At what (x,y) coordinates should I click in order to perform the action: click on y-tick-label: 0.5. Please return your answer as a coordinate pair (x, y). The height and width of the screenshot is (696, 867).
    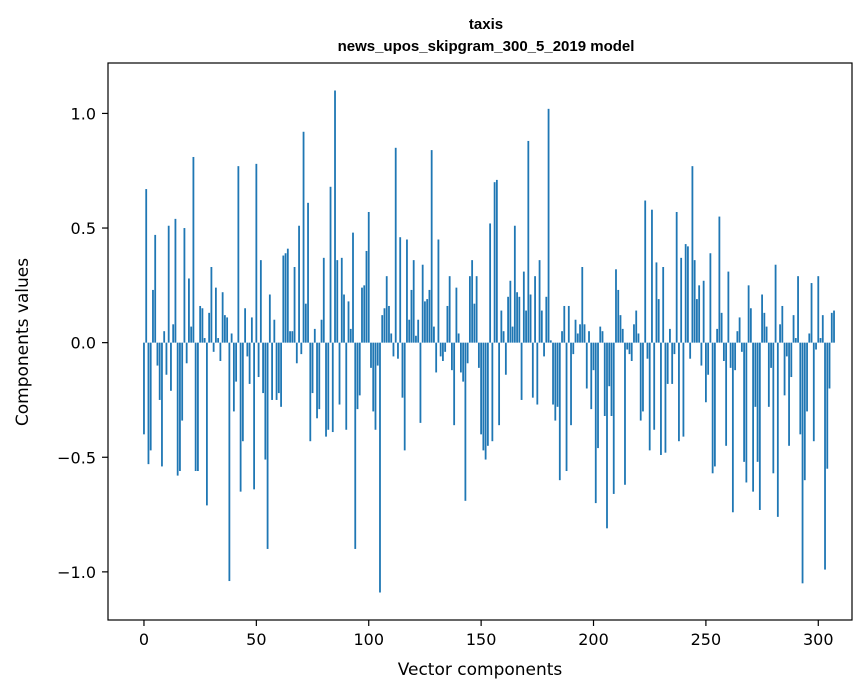
    Looking at the image, I should click on (83, 228).